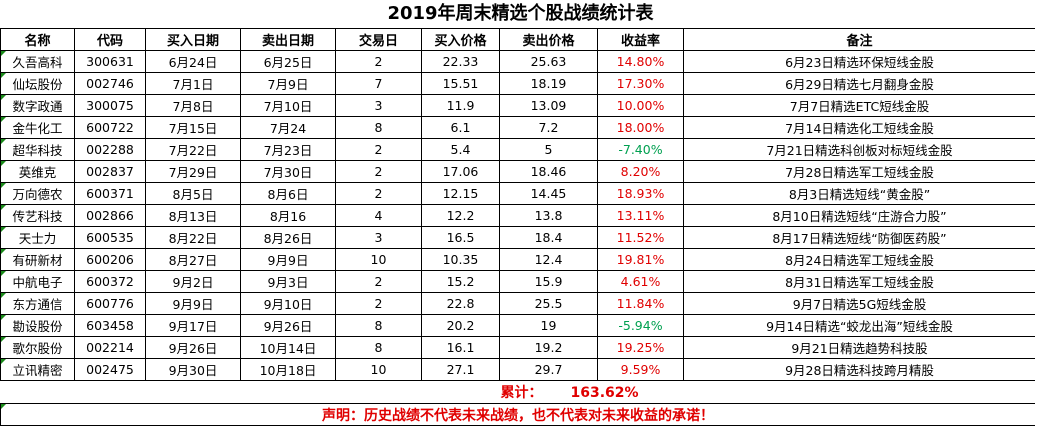  Describe the element at coordinates (110, 237) in the screenshot. I see `code-cell: 600535` at that location.